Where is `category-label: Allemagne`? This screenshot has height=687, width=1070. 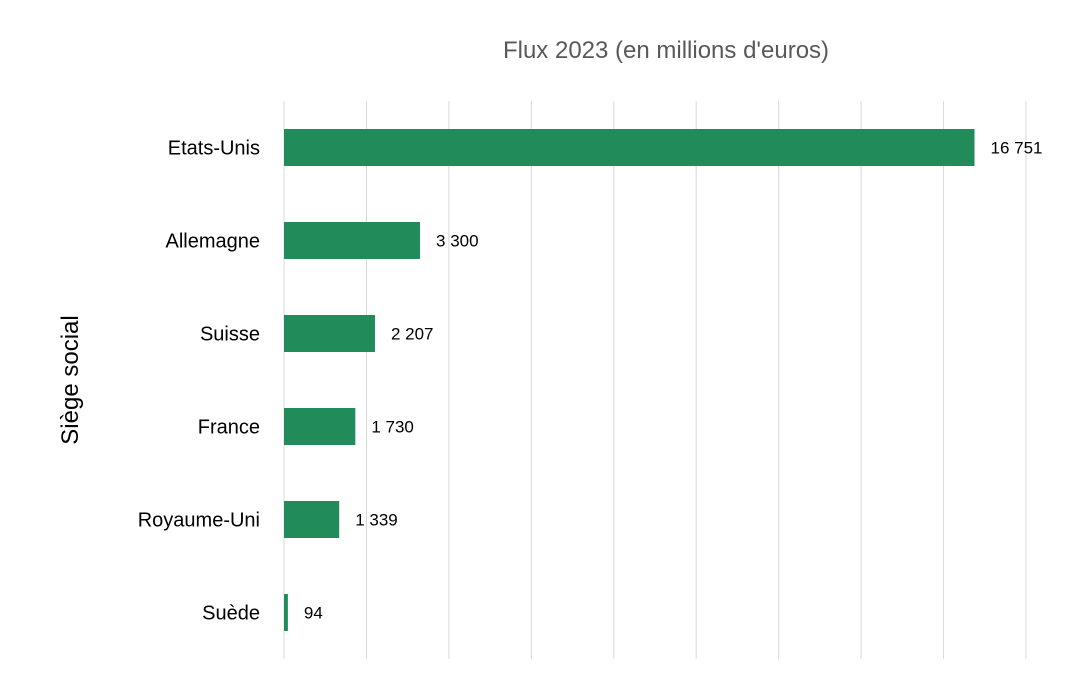
category-label: Allemagne is located at coordinates (212, 242).